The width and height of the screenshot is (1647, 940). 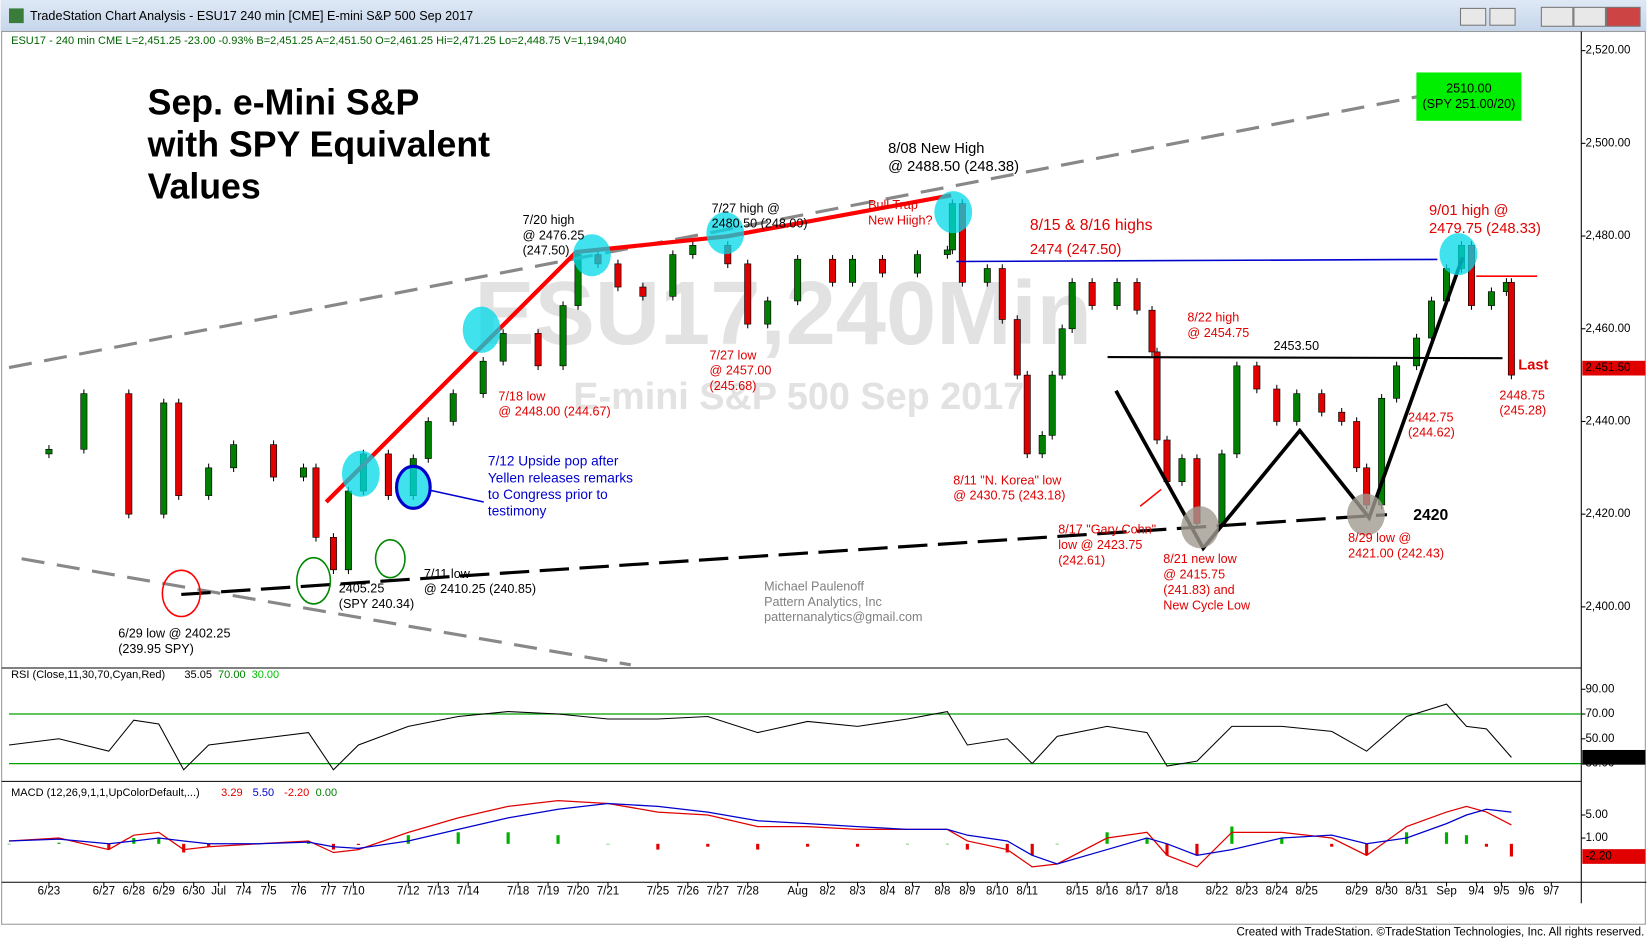 What do you see at coordinates (231, 793) in the screenshot?
I see `macd-header-value: 3.29` at bounding box center [231, 793].